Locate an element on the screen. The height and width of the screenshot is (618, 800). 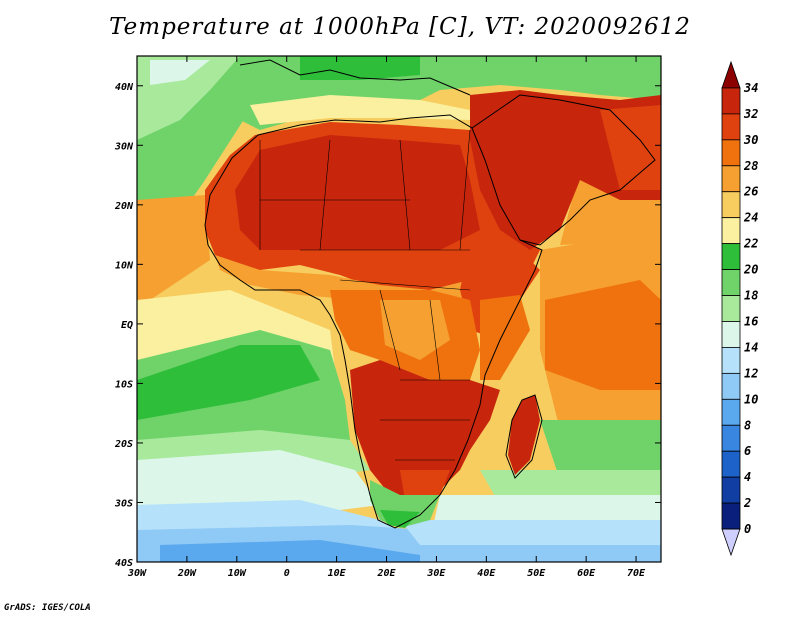
madagascar-field is located at coordinates (524, 435).